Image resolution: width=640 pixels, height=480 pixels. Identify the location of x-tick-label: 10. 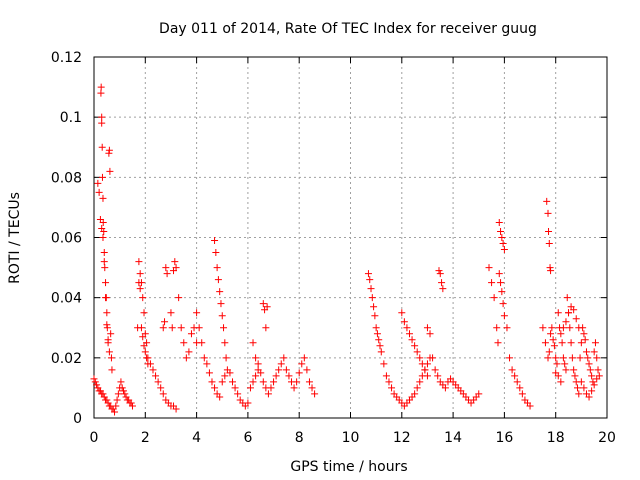
(351, 438).